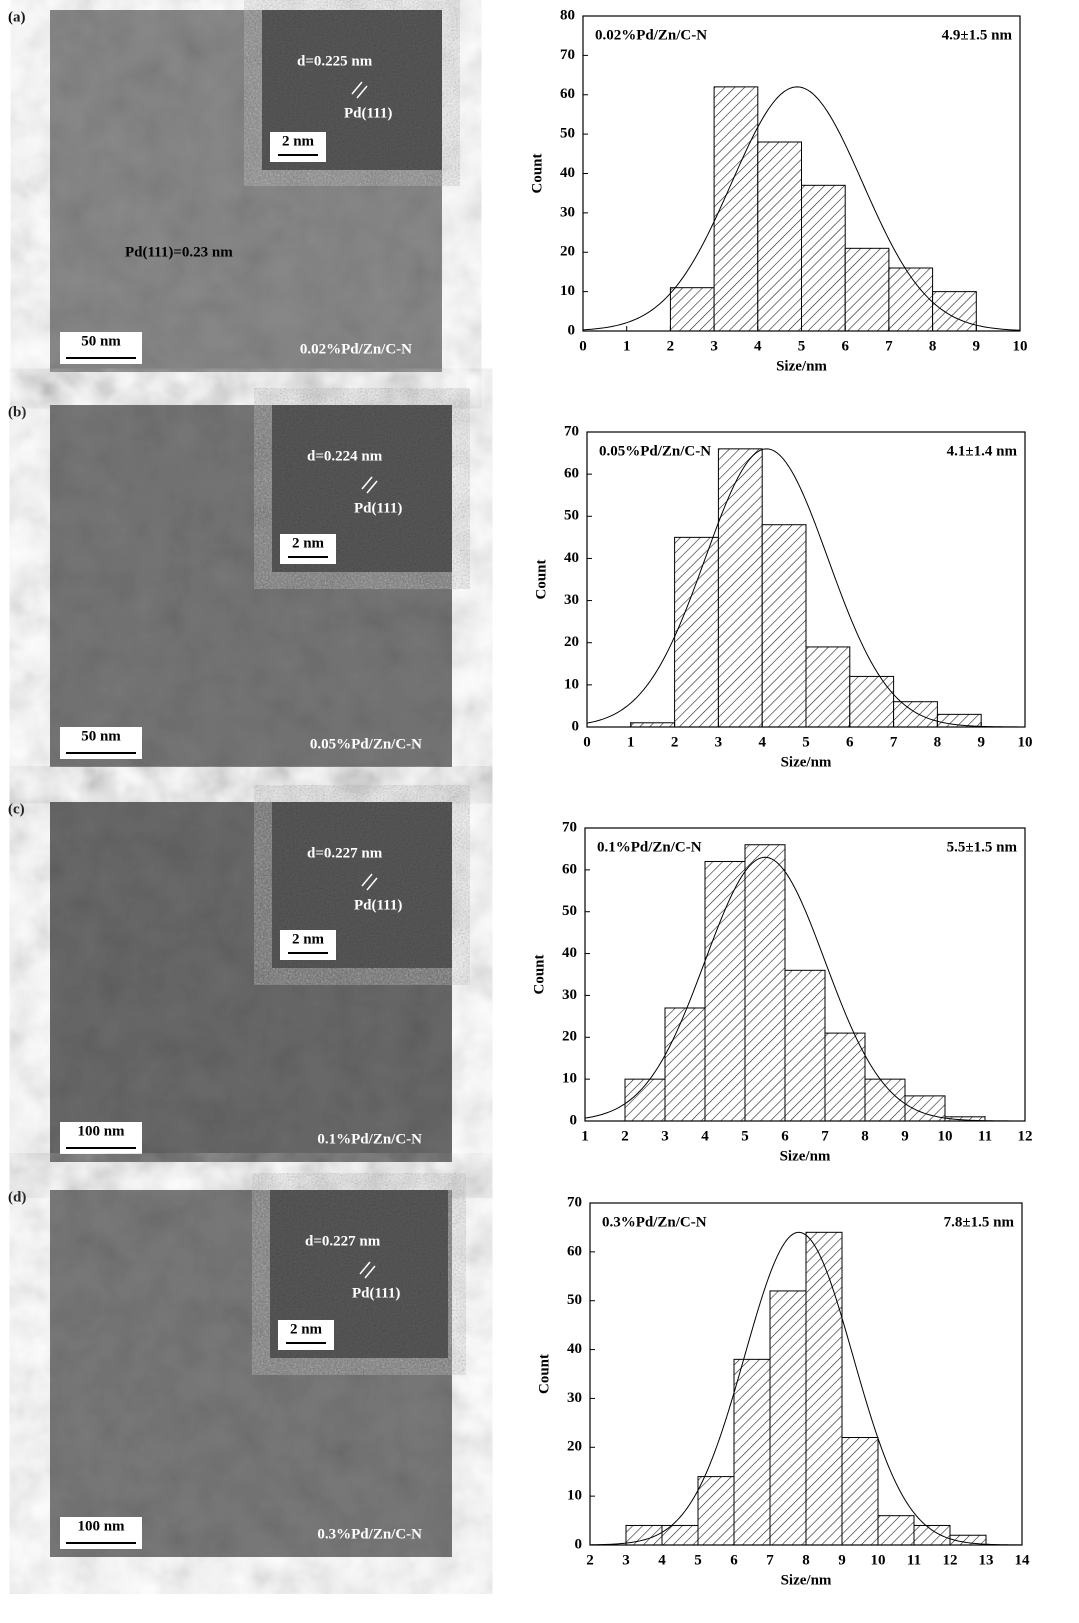  I want to click on sample-label: 0.05%Pd/Zn/C-N, so click(366, 744).